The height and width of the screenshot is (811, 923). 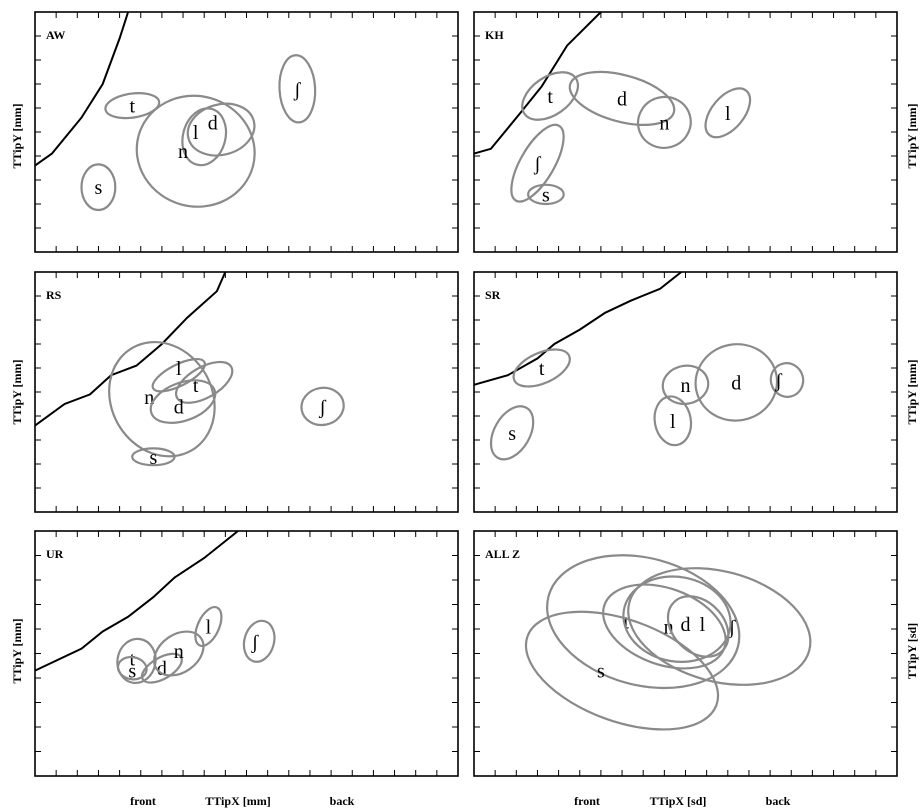 I want to click on ellipse-d-rs, so click(x=183, y=401).